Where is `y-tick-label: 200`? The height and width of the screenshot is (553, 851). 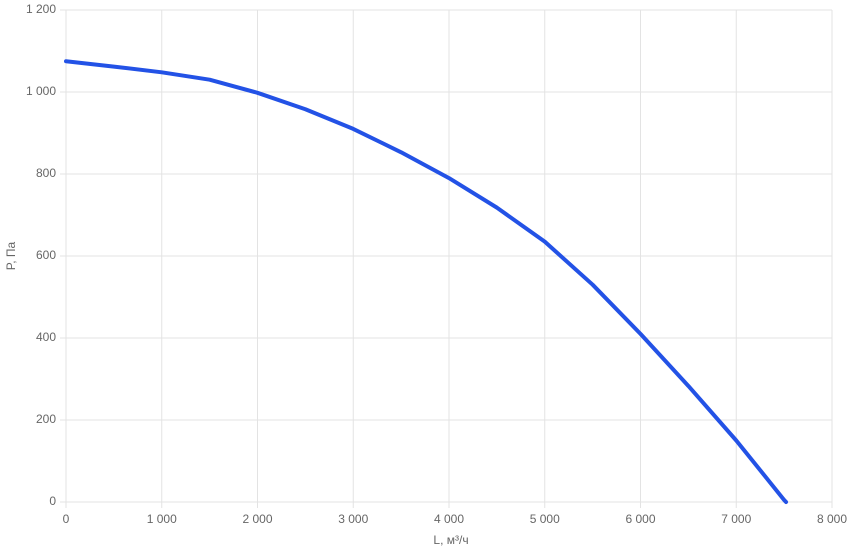 y-tick-label: 200 is located at coordinates (46, 419).